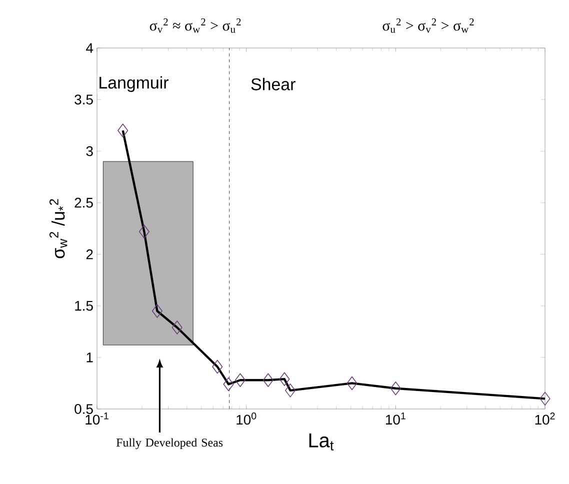 The height and width of the screenshot is (484, 569). I want to click on y-tick-label: 2, so click(89, 254).